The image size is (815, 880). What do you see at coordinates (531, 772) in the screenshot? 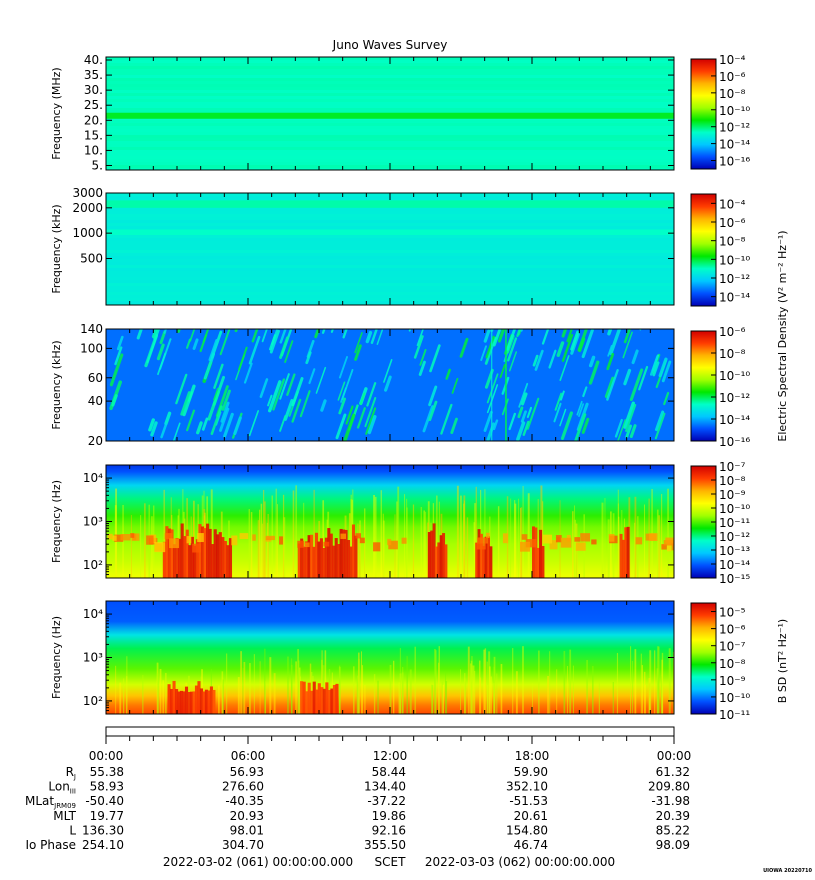
I see `ephemeris-value: 59.90` at bounding box center [531, 772].